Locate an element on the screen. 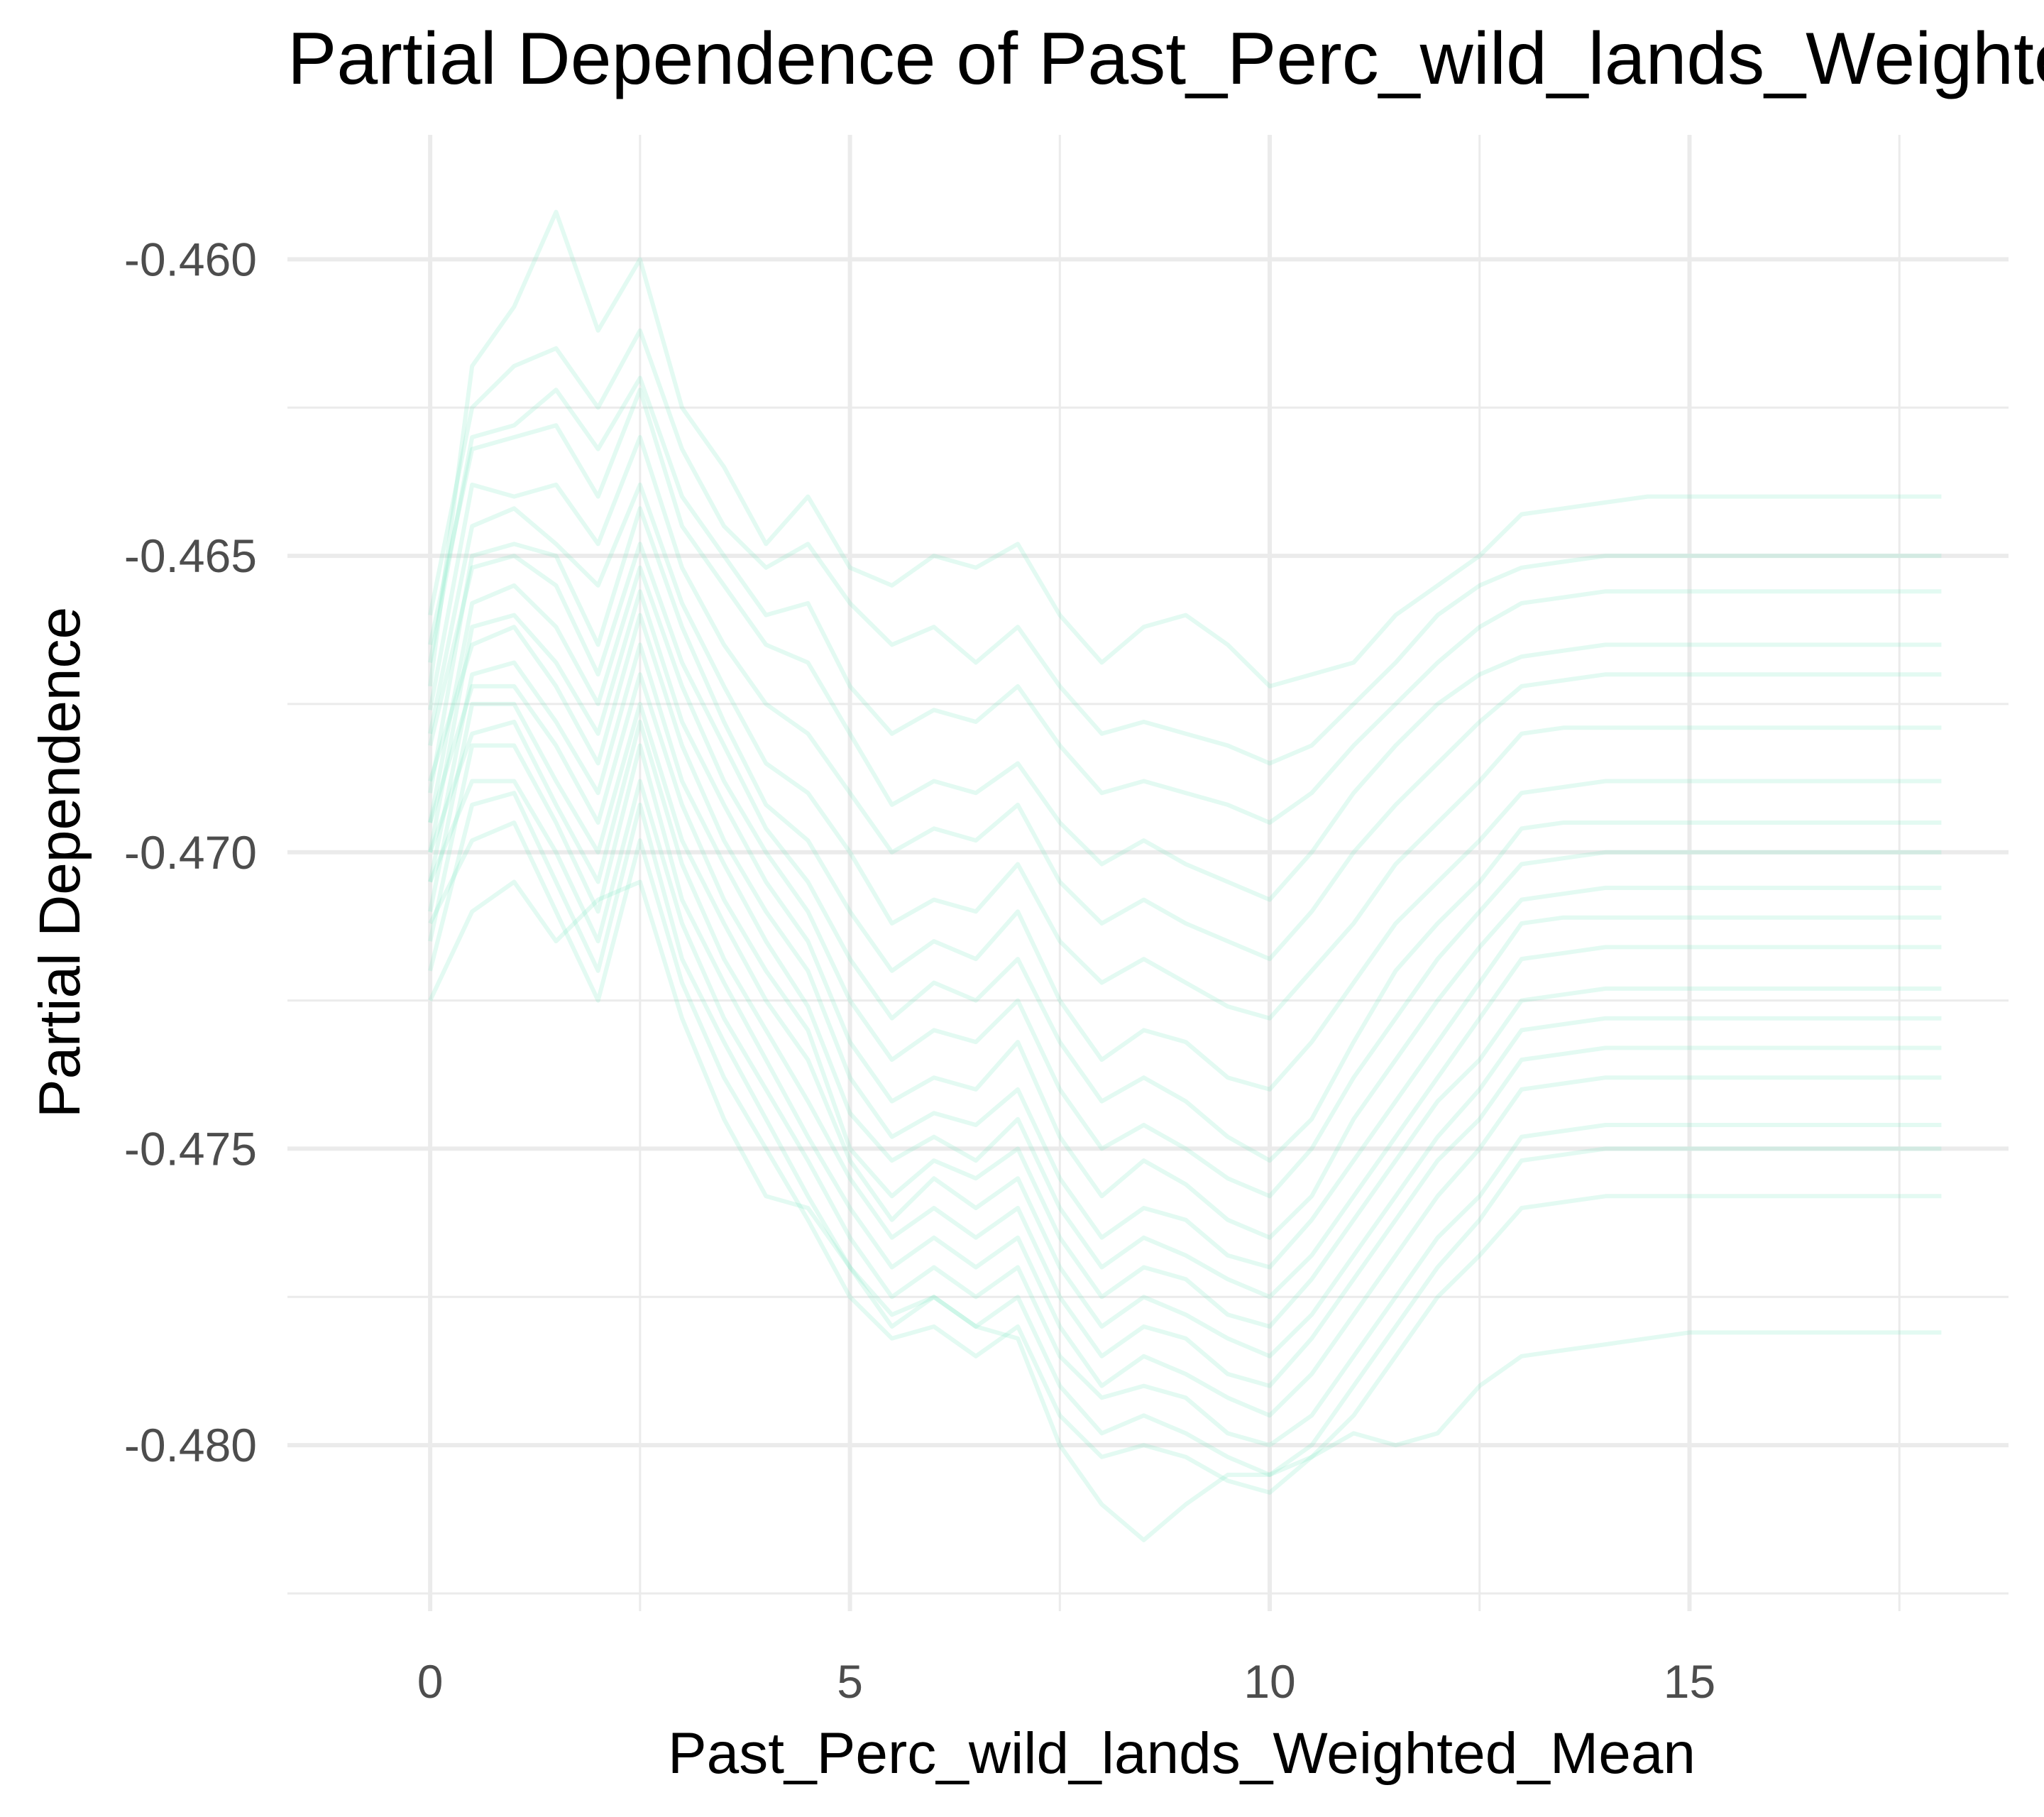  y-tick-label: -0.480 is located at coordinates (190, 1445).